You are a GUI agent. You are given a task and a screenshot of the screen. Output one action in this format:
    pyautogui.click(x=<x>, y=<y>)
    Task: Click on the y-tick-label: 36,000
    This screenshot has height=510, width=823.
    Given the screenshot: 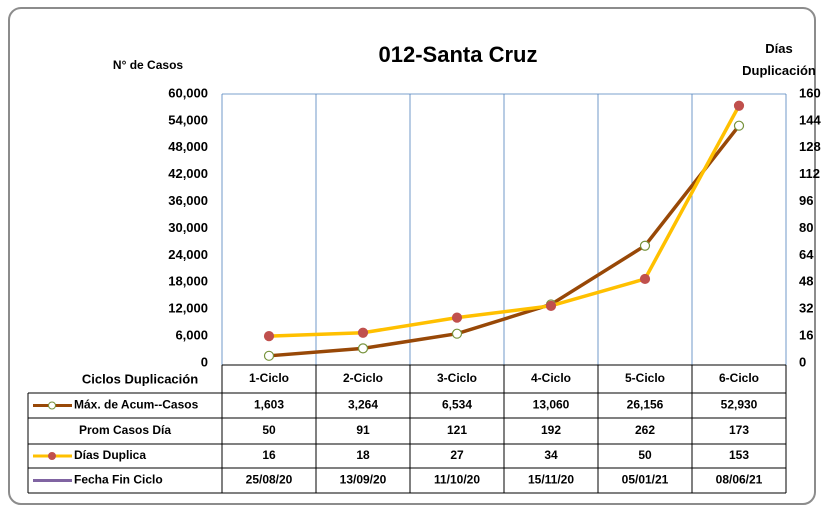 What is the action you would take?
    pyautogui.click(x=188, y=200)
    